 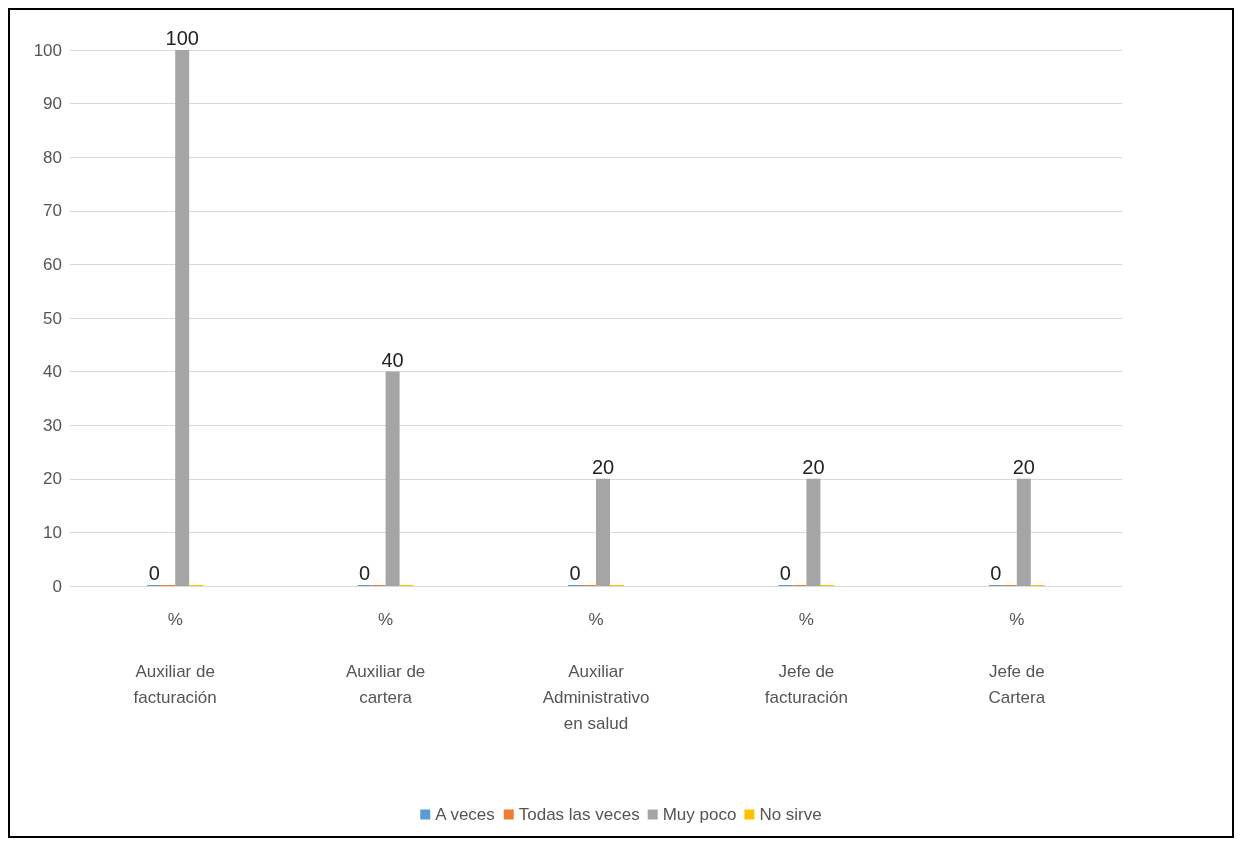 What do you see at coordinates (790, 814) in the screenshot?
I see `legend-label: No sirve` at bounding box center [790, 814].